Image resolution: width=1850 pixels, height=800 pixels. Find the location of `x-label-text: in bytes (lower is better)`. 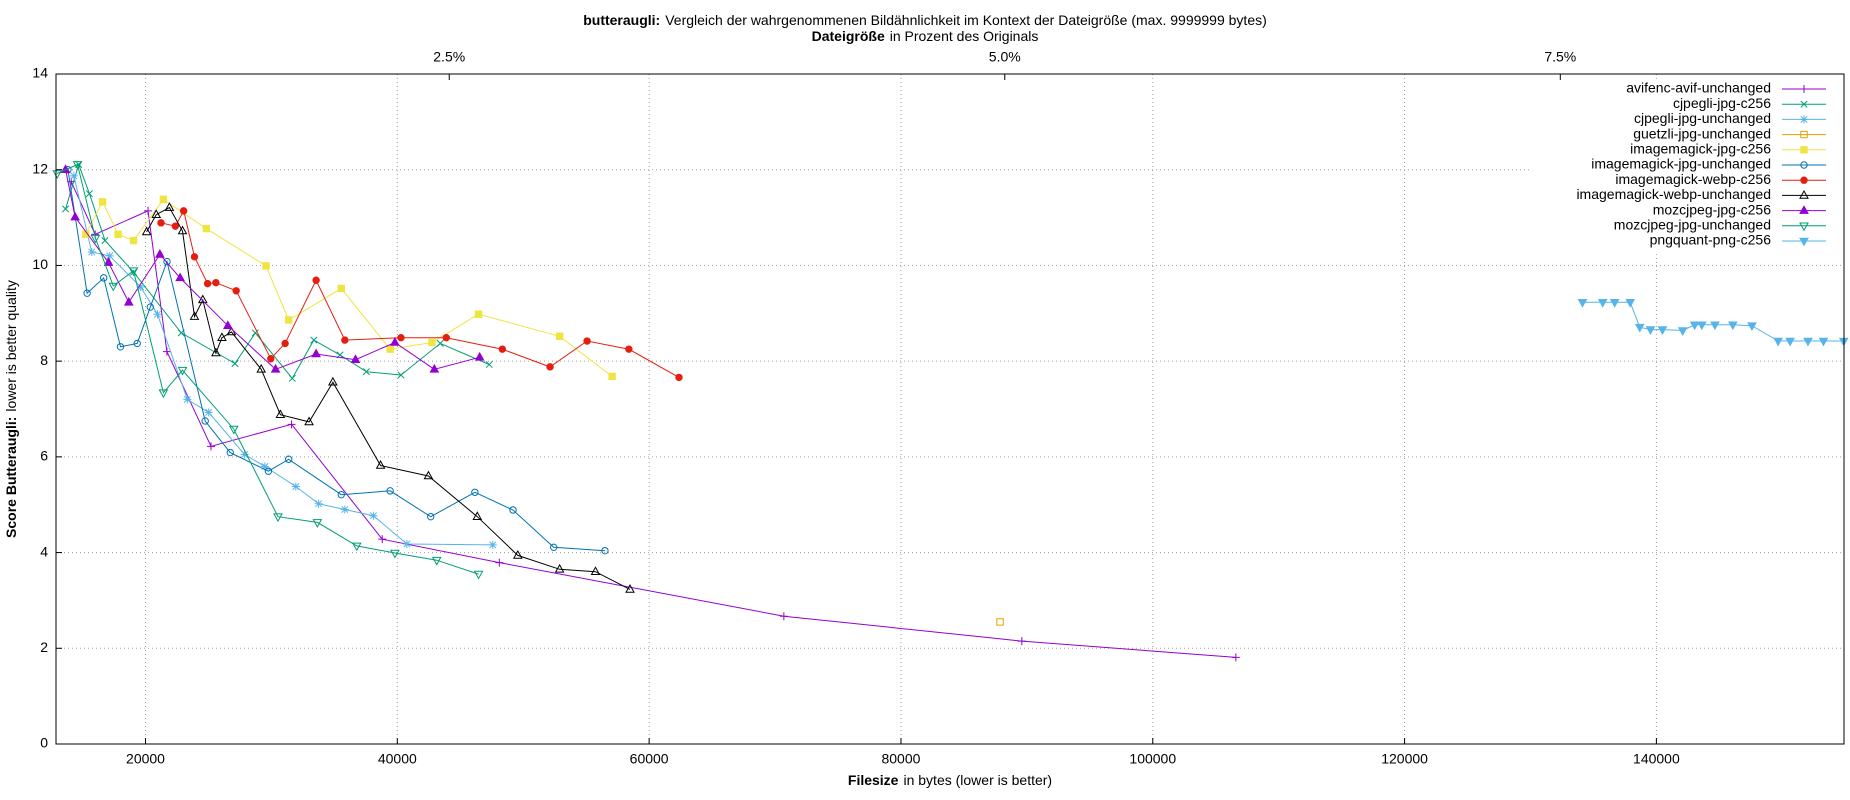

x-label-text: in bytes (lower is better) is located at coordinates (977, 780).